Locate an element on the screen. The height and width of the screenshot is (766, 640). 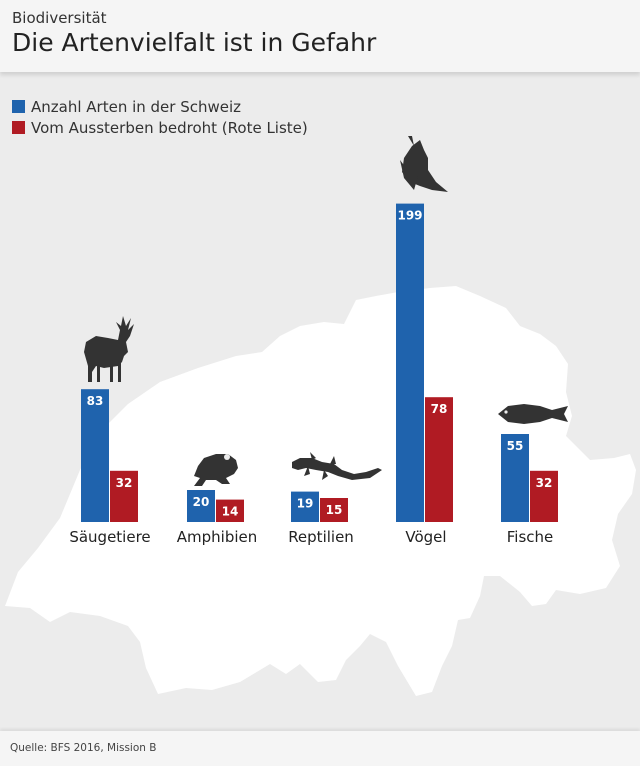
category-label: Fische is located at coordinates (530, 537).